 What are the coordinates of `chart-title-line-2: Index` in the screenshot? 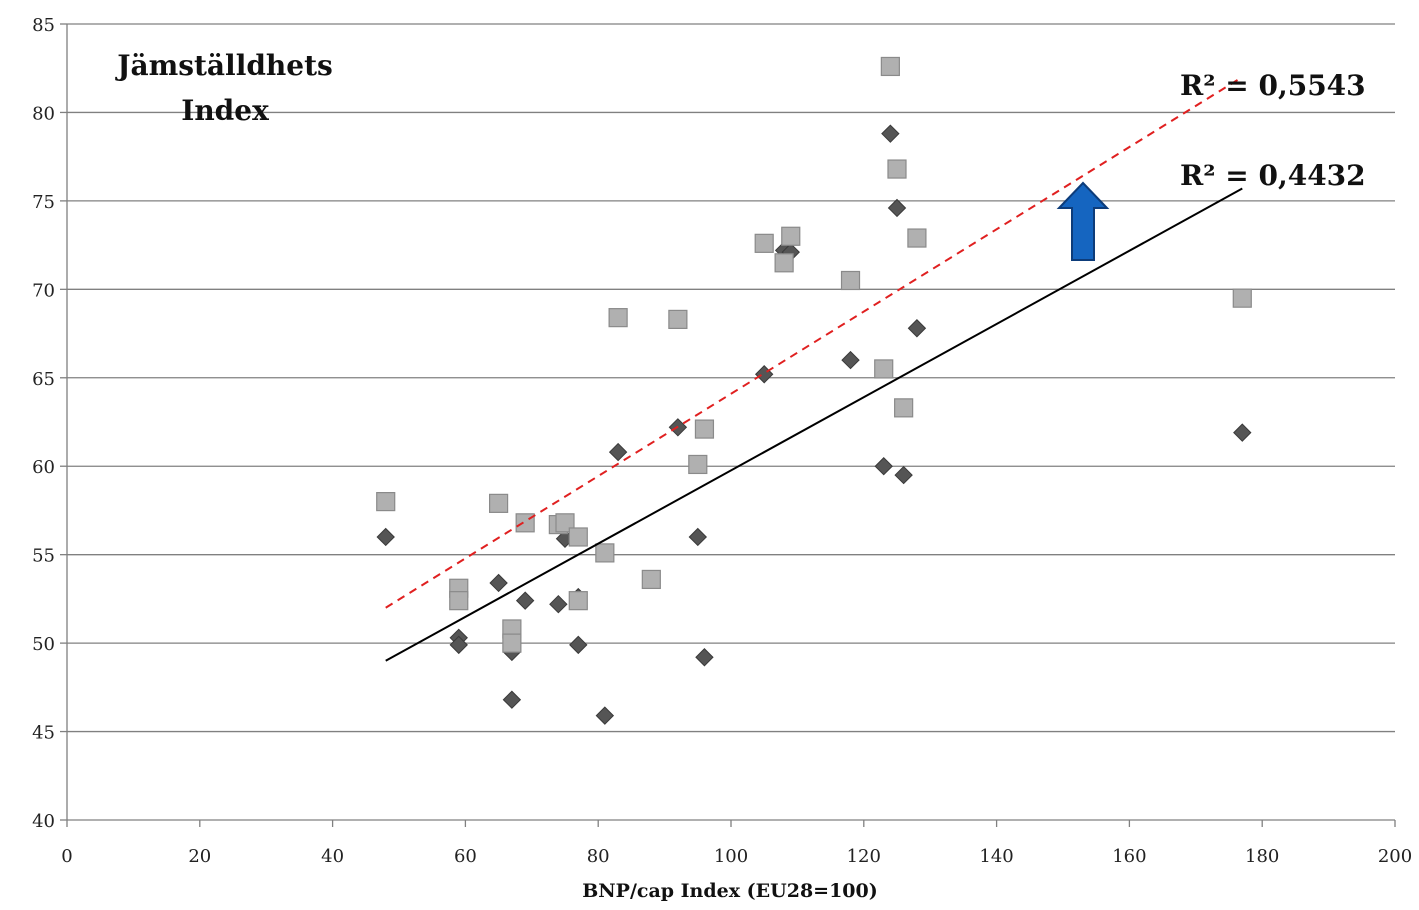 It's located at (225, 110).